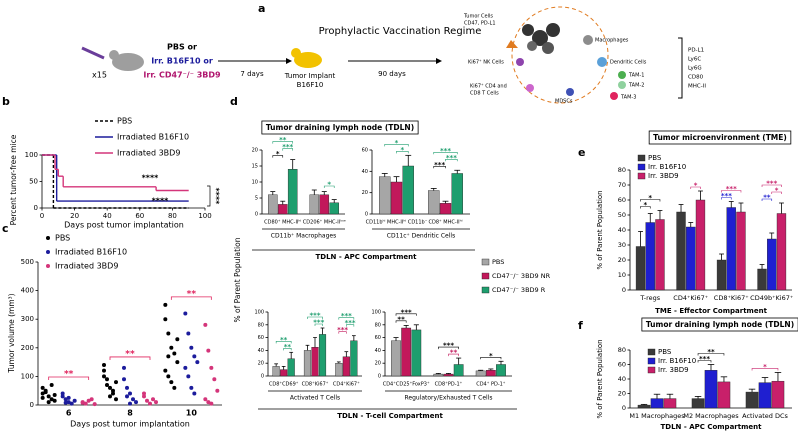  Describe the element at coordinates (696, 78) in the screenshot. I see `marker: CD80` at that location.